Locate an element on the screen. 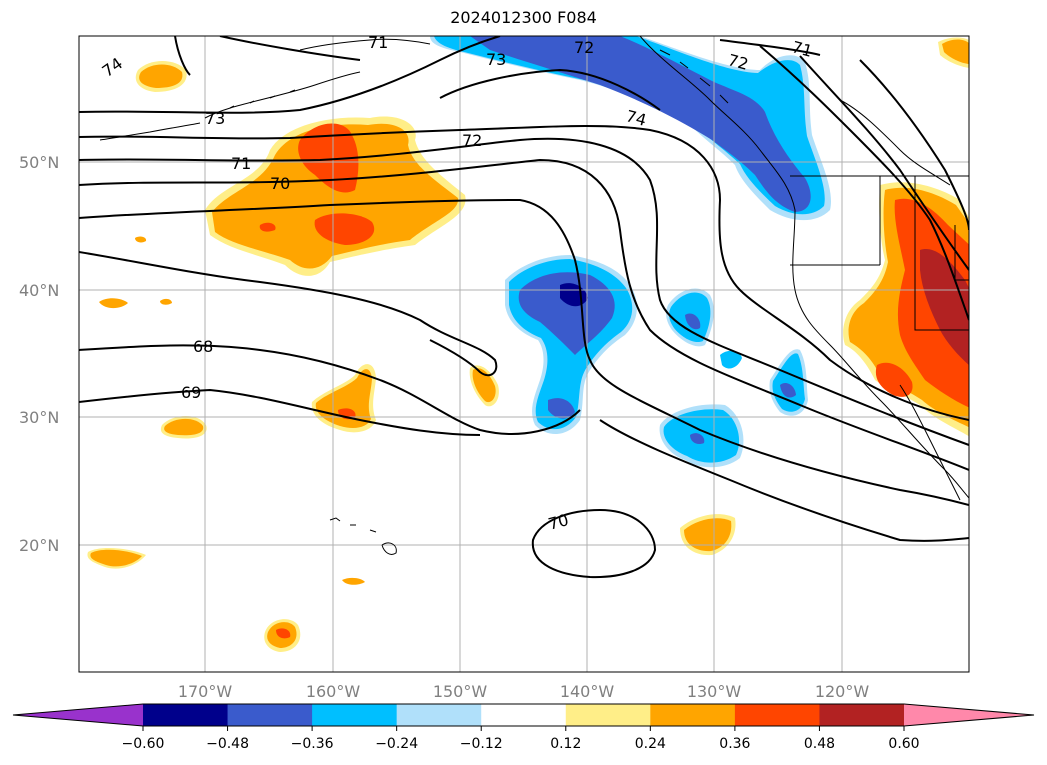 The image size is (1047, 765). colorbar-tick-label: 0.60 is located at coordinates (903, 744).